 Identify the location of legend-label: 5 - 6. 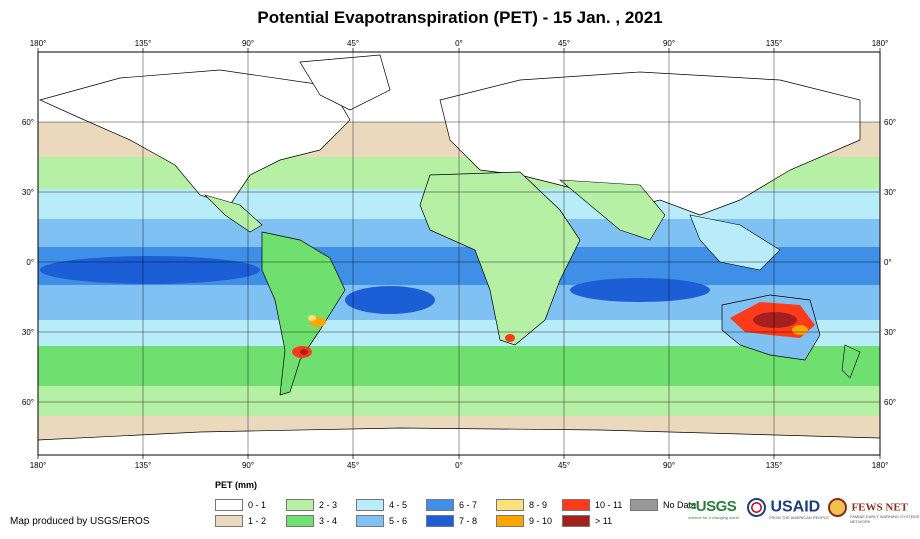
(398, 521).